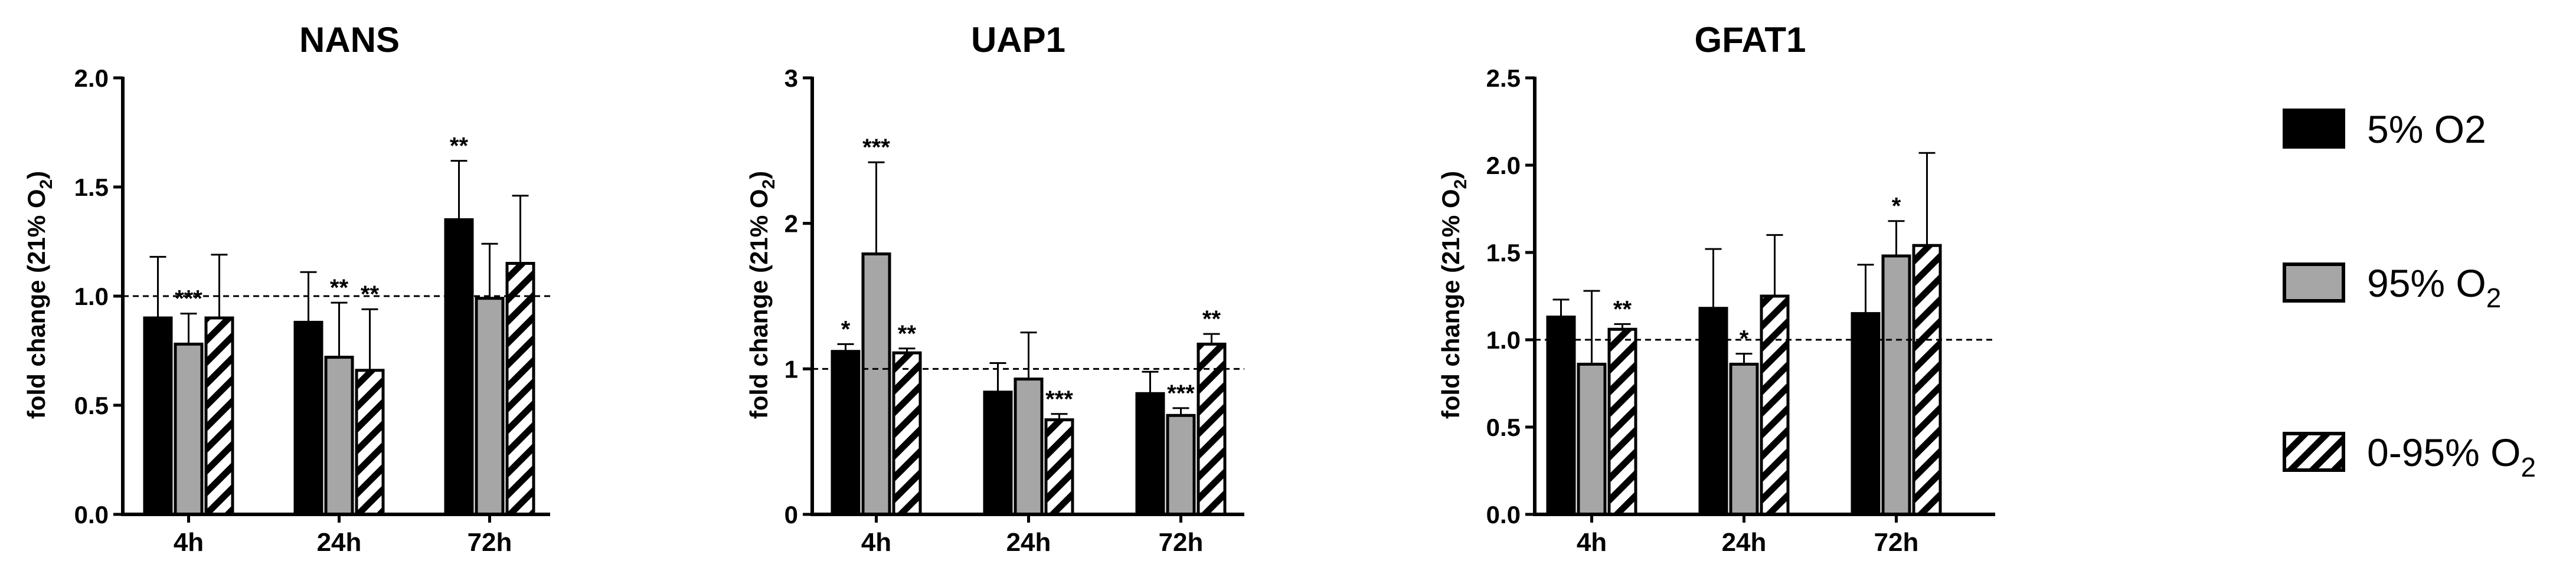 This screenshot has height=571, width=2576. I want to click on legend: 5% O2 95% O2 0-95% O2, so click(2409, 295).